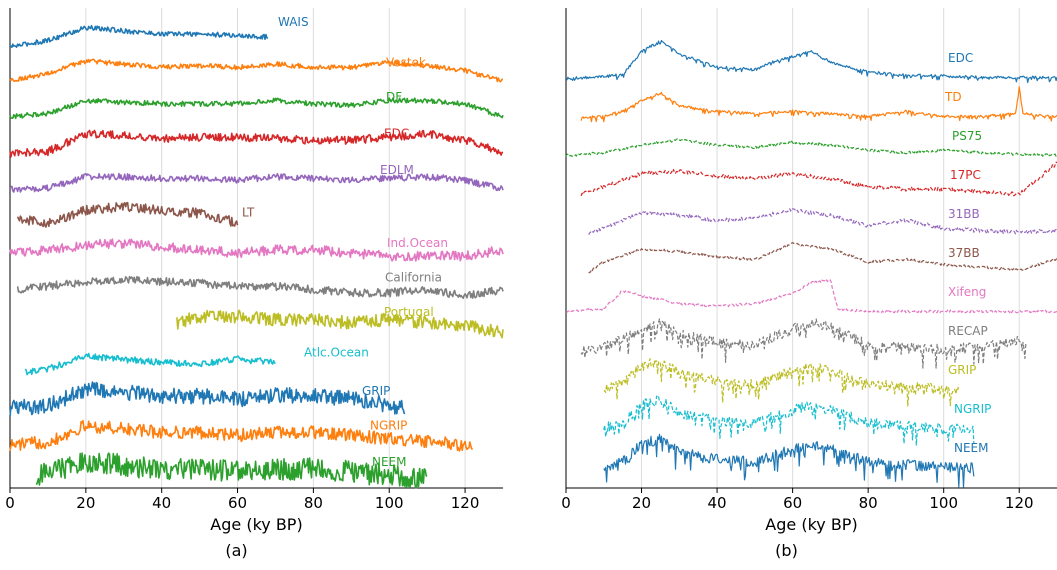 This screenshot has width=1057, height=570. What do you see at coordinates (336, 353) in the screenshot?
I see `series-label: Atlc.Ocean` at bounding box center [336, 353].